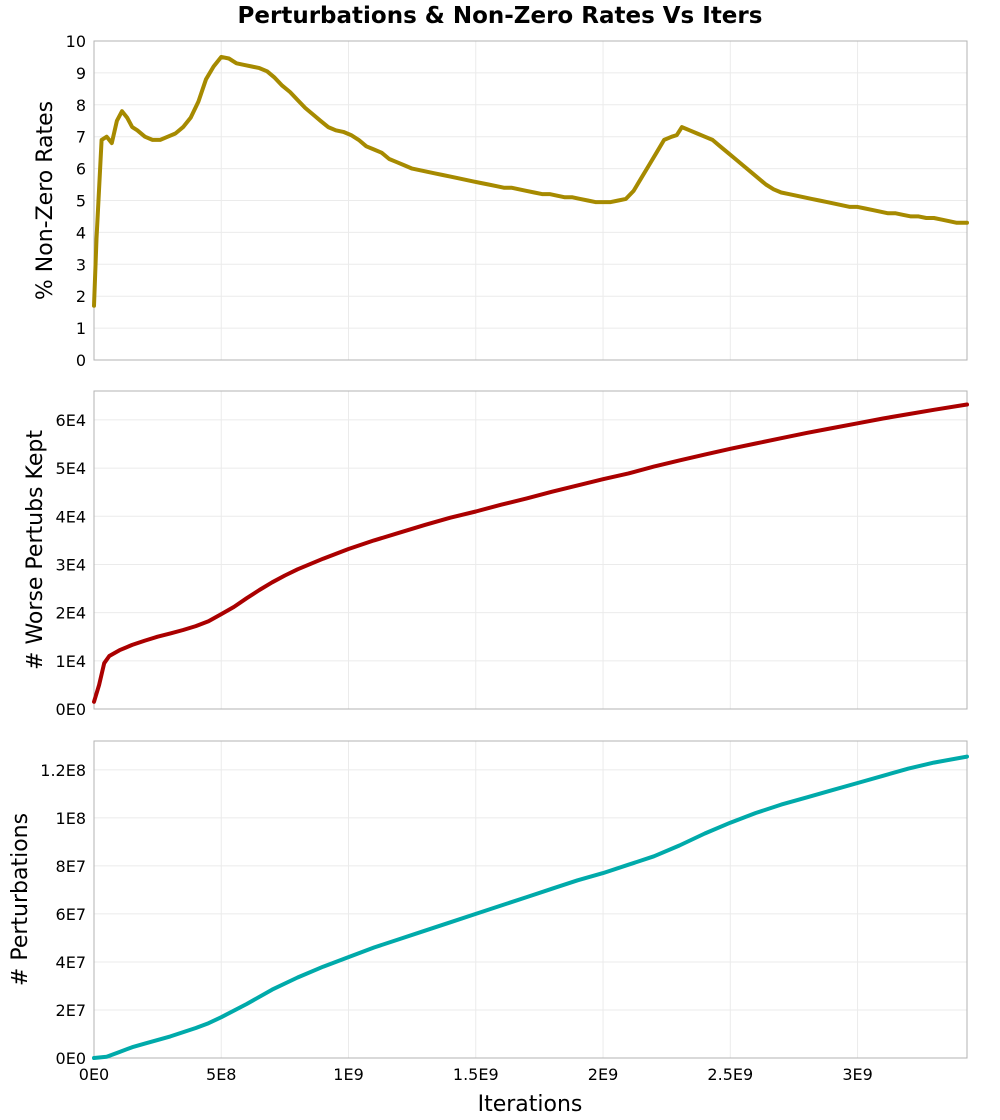 The image size is (1000, 1120). I want to click on y-axis-label: # Perturbations, so click(20, 899).